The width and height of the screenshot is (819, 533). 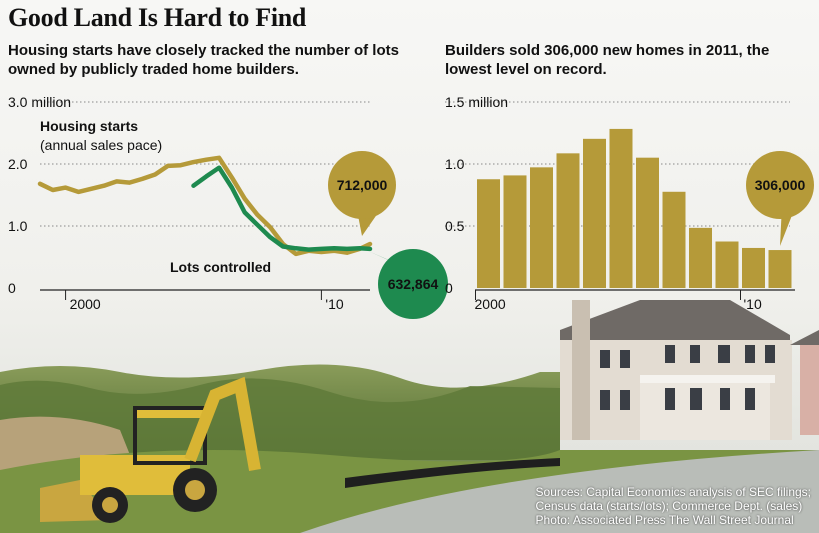 I want to click on callout-306000: 306,000, so click(x=780, y=185).